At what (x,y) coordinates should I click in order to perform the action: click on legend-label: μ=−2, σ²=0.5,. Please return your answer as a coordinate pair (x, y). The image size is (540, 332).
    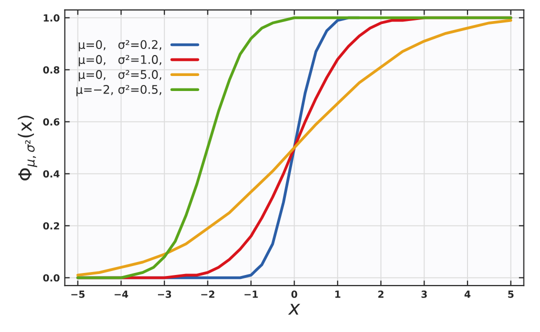
    Looking at the image, I should click on (119, 90).